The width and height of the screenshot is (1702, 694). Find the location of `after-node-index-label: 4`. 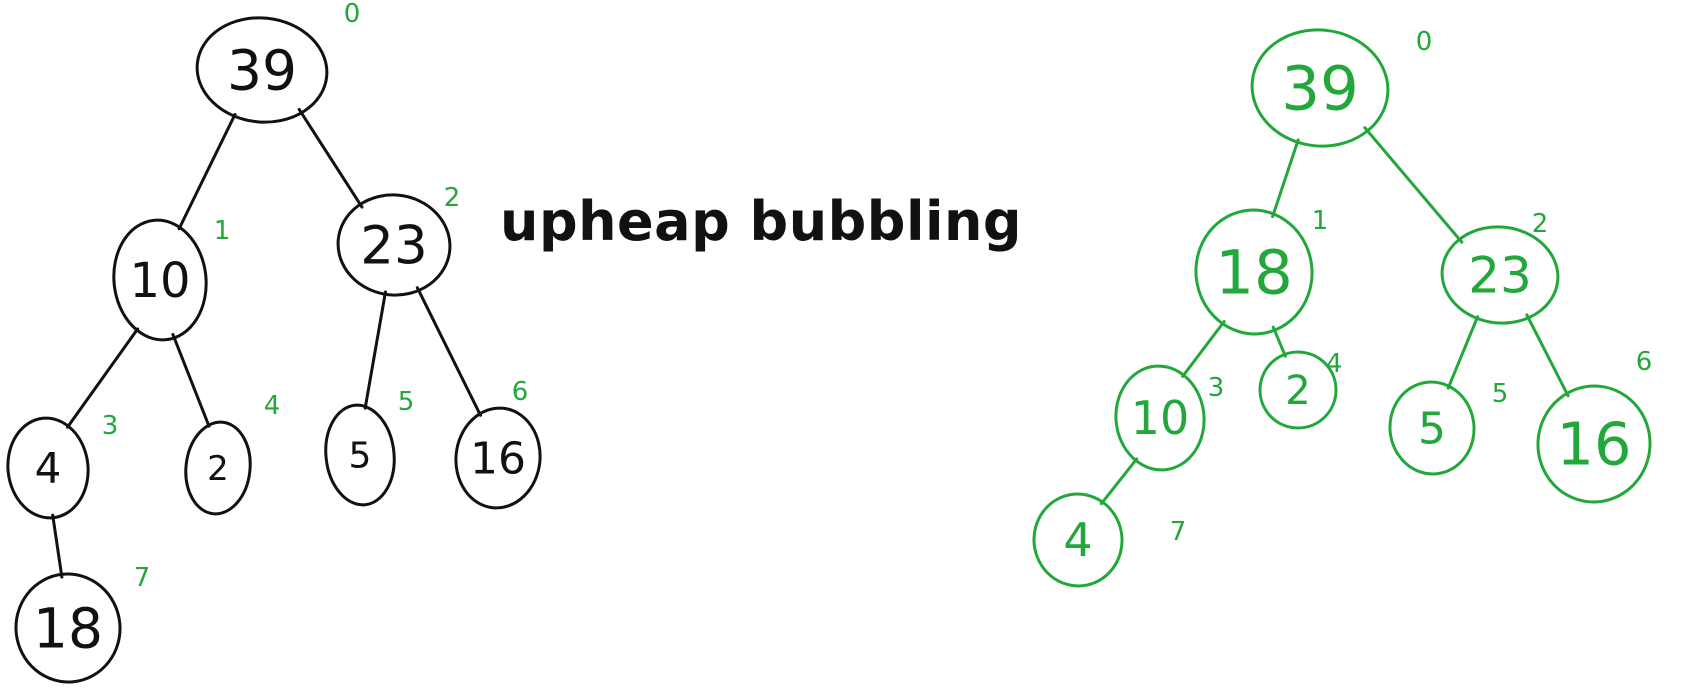

after-node-index-label: 4 is located at coordinates (1334, 364).